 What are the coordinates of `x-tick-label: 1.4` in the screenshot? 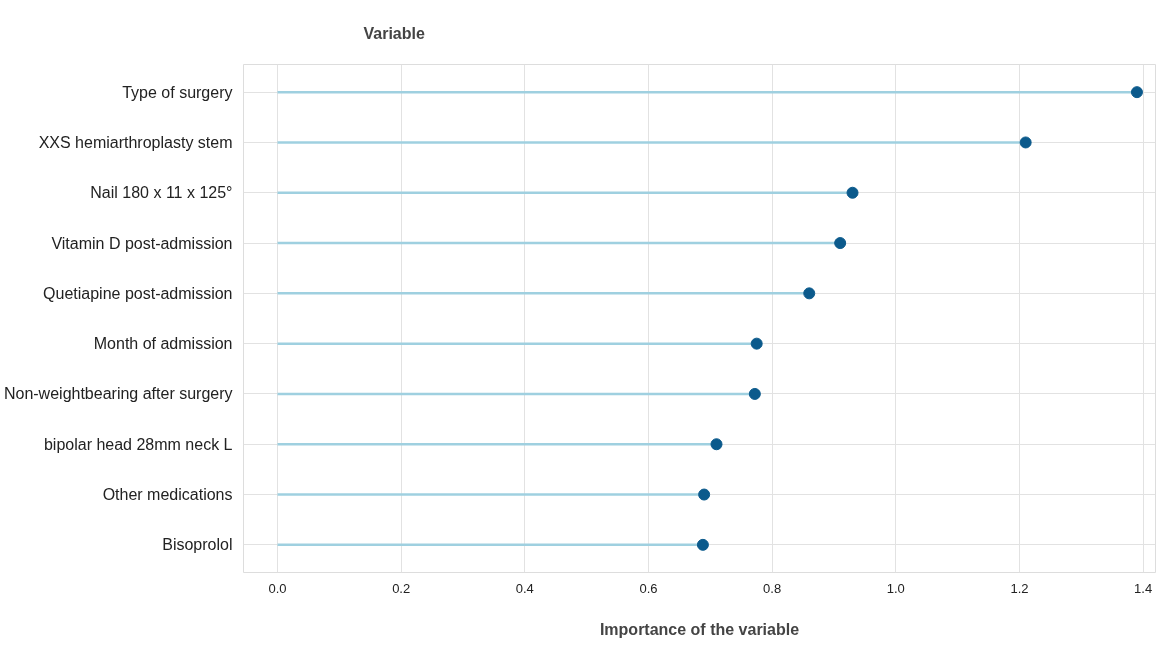 It's located at (1143, 588).